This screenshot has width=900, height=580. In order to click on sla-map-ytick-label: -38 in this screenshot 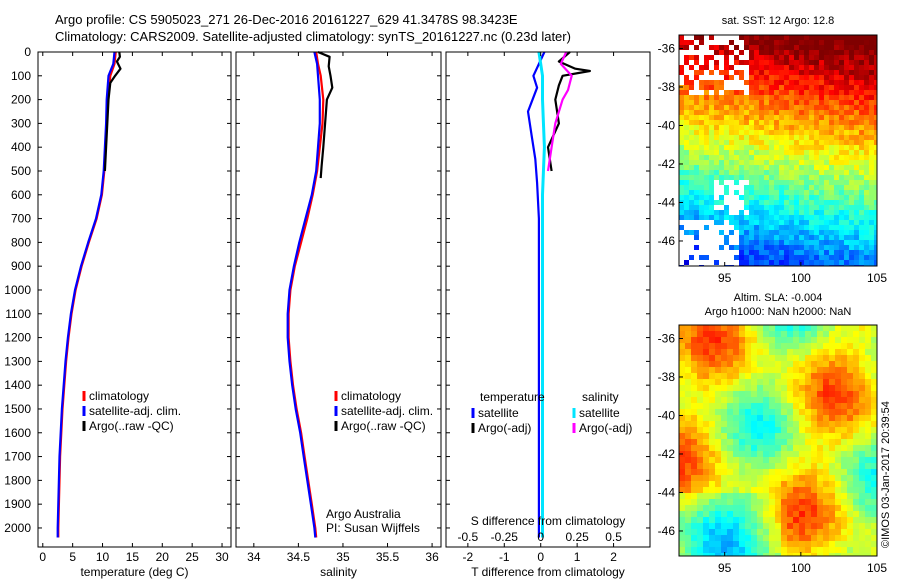, I will do `click(667, 377)`.